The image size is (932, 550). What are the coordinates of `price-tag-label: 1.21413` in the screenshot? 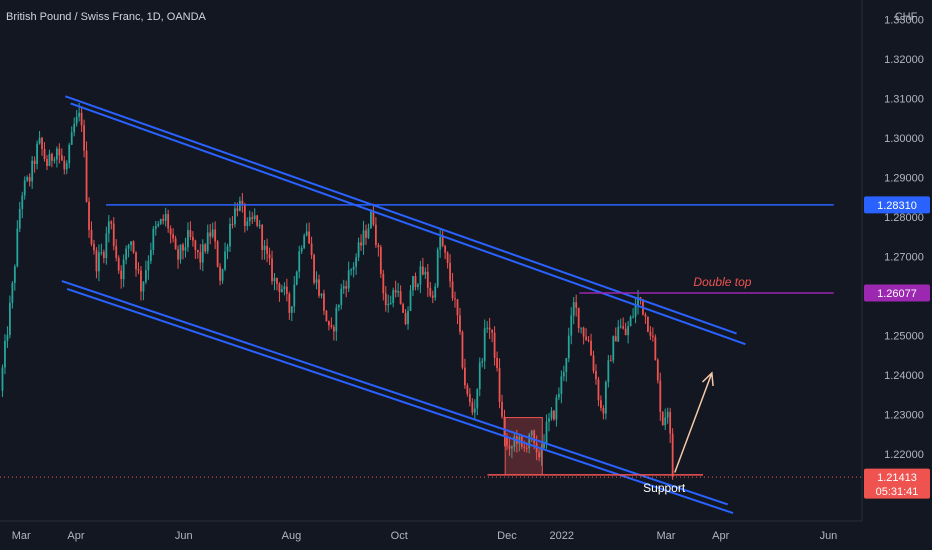 It's located at (897, 478).